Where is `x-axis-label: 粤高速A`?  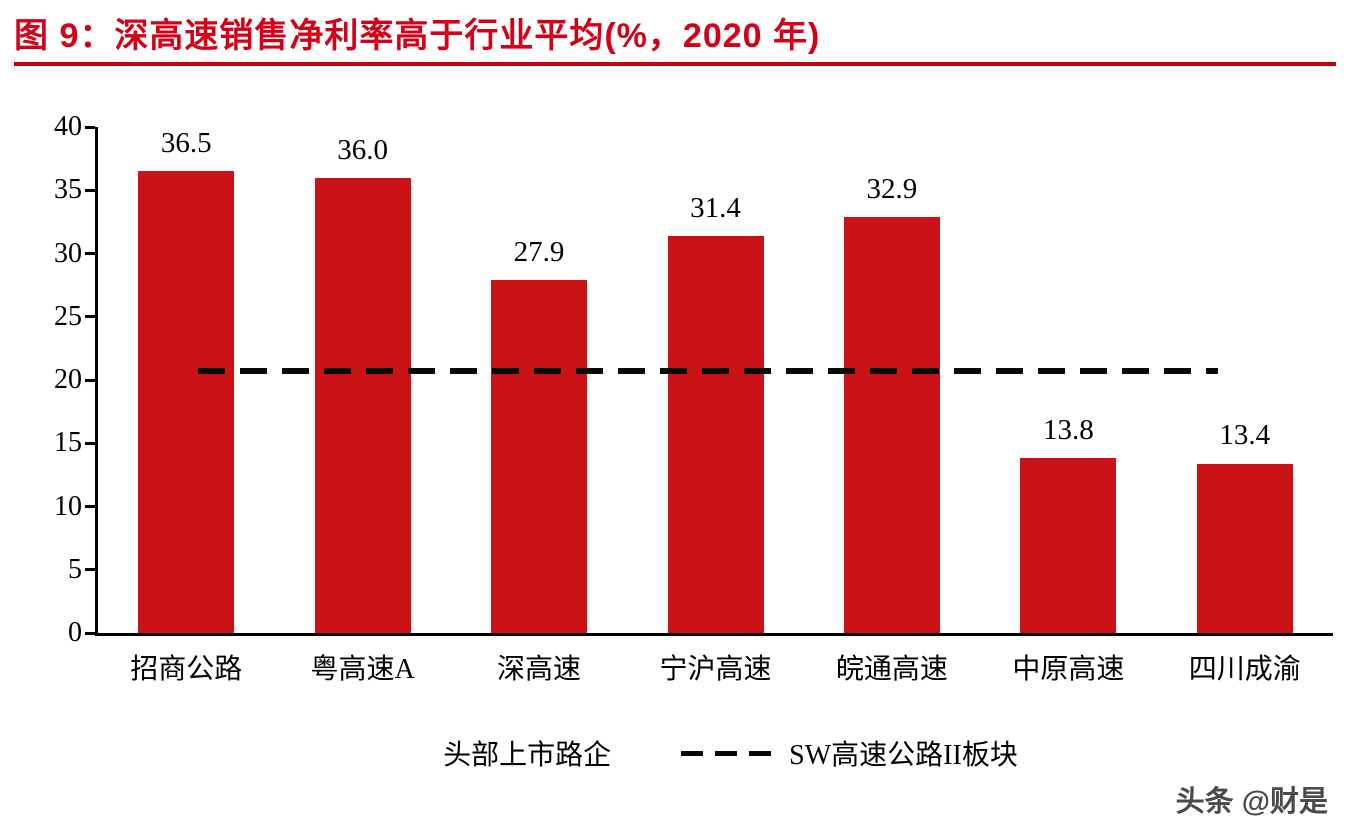 x-axis-label: 粤高速A is located at coordinates (362, 669).